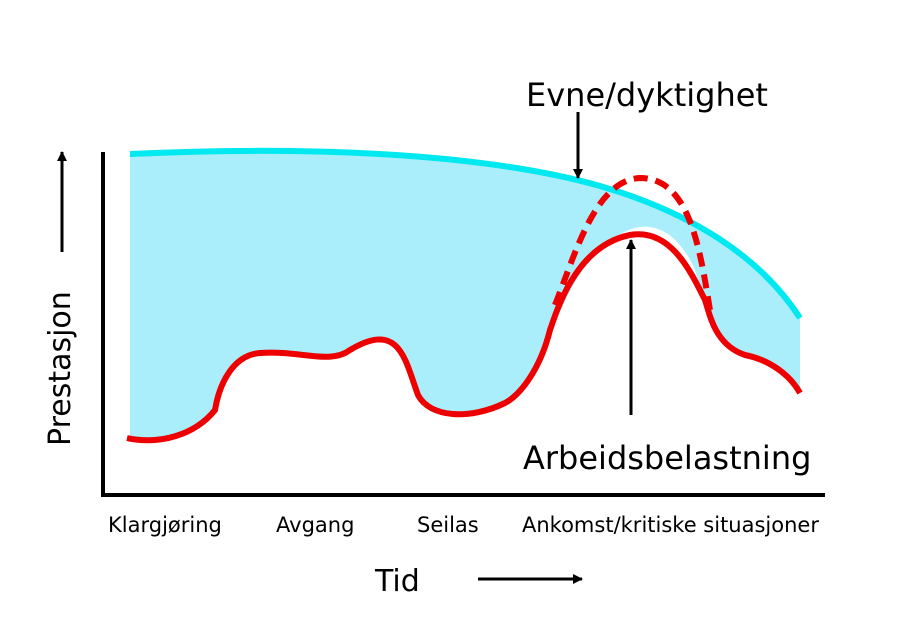  What do you see at coordinates (670, 525) in the screenshot?
I see `phase-label-arrival: Ankomst/kritiske situasjoner` at bounding box center [670, 525].